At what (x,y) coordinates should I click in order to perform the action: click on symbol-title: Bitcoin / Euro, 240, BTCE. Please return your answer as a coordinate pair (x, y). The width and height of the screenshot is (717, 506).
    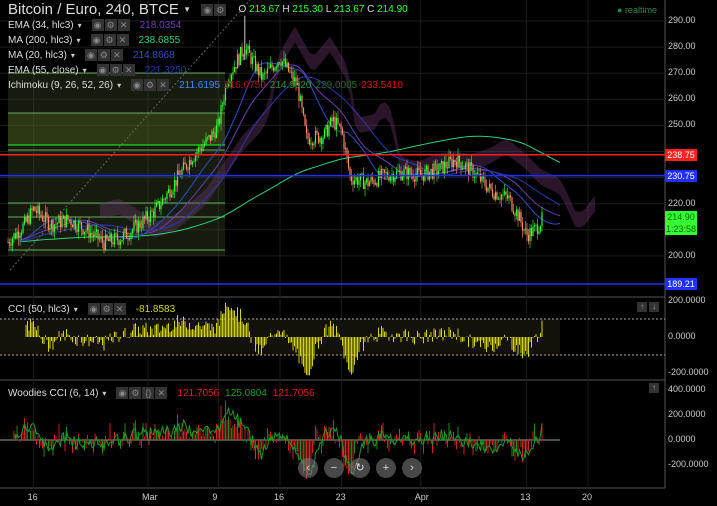
    Looking at the image, I should click on (93, 9).